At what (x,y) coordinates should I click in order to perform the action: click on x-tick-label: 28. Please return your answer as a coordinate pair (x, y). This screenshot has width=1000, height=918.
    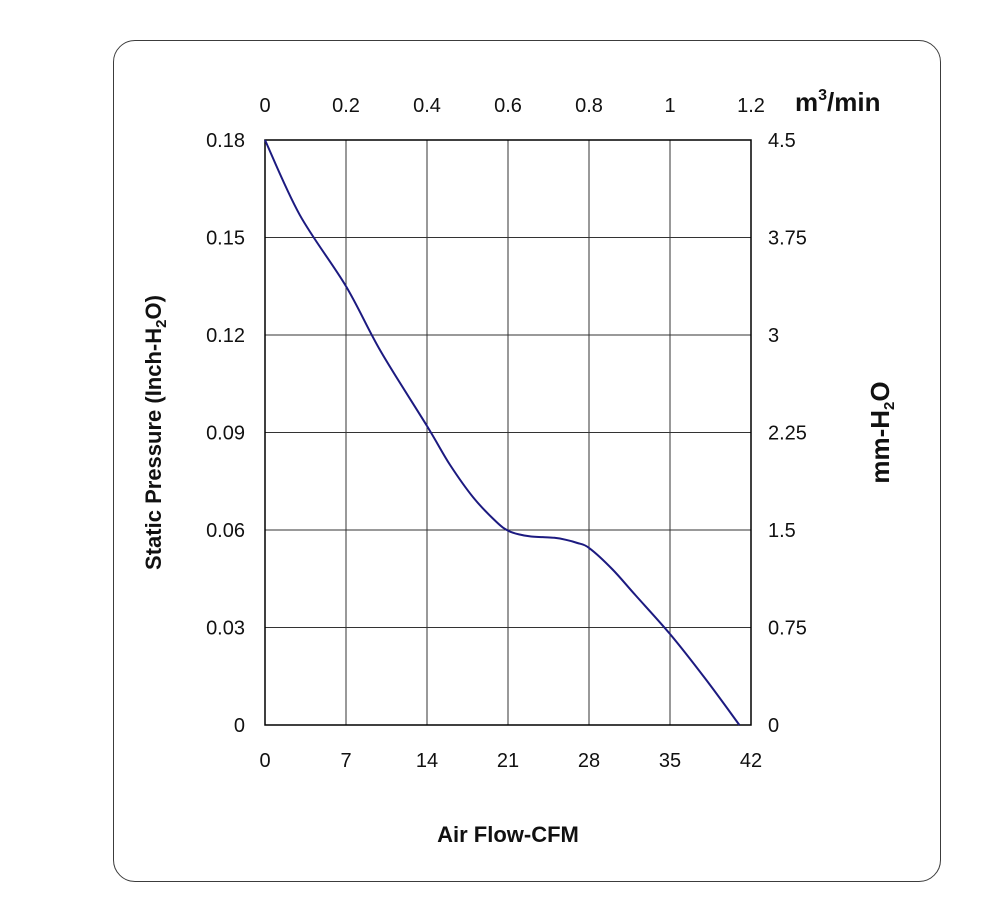
    Looking at the image, I should click on (589, 761).